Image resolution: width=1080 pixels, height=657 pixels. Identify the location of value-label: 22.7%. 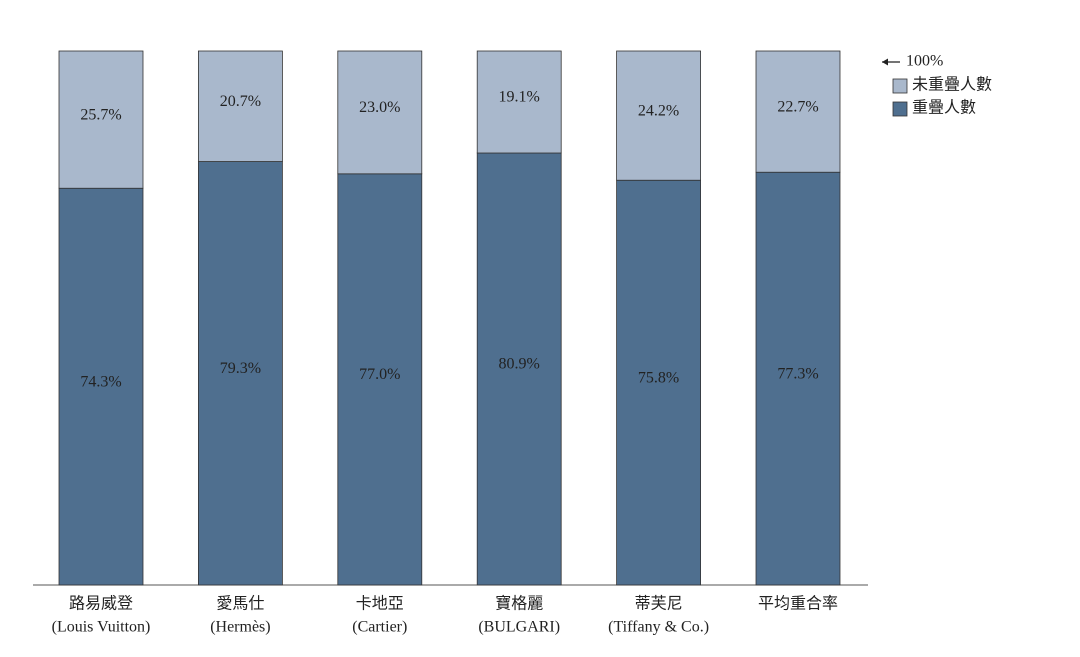
(797, 106).